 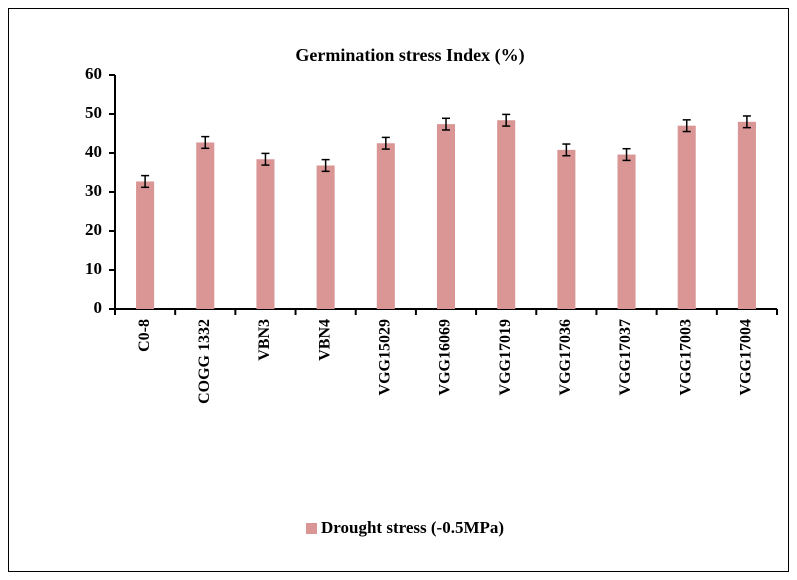 What do you see at coordinates (565, 357) in the screenshot?
I see `x-tick-label: VGG17036` at bounding box center [565, 357].